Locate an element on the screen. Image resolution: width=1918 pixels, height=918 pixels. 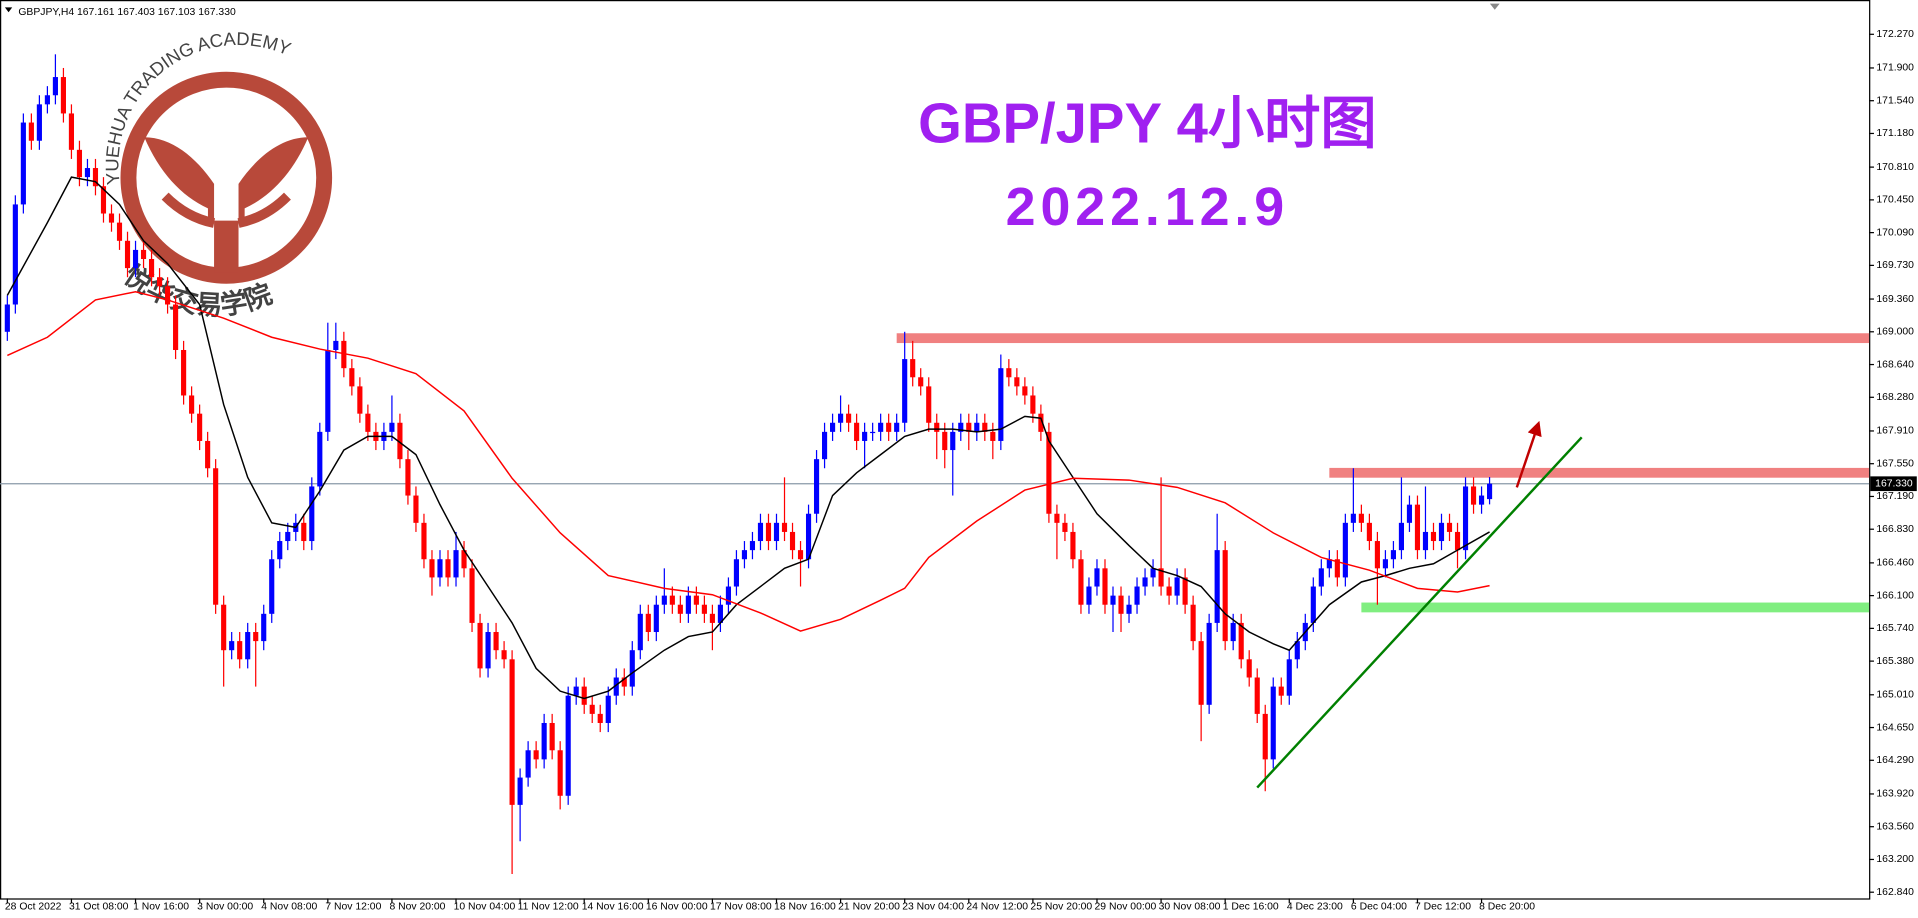
shift-marker is located at coordinates (1494, 6).